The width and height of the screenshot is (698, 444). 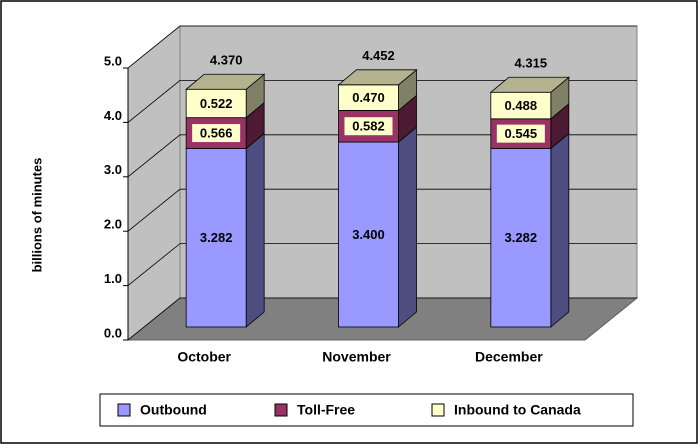 I want to click on y-tick-label: 1.0, so click(x=113, y=278).